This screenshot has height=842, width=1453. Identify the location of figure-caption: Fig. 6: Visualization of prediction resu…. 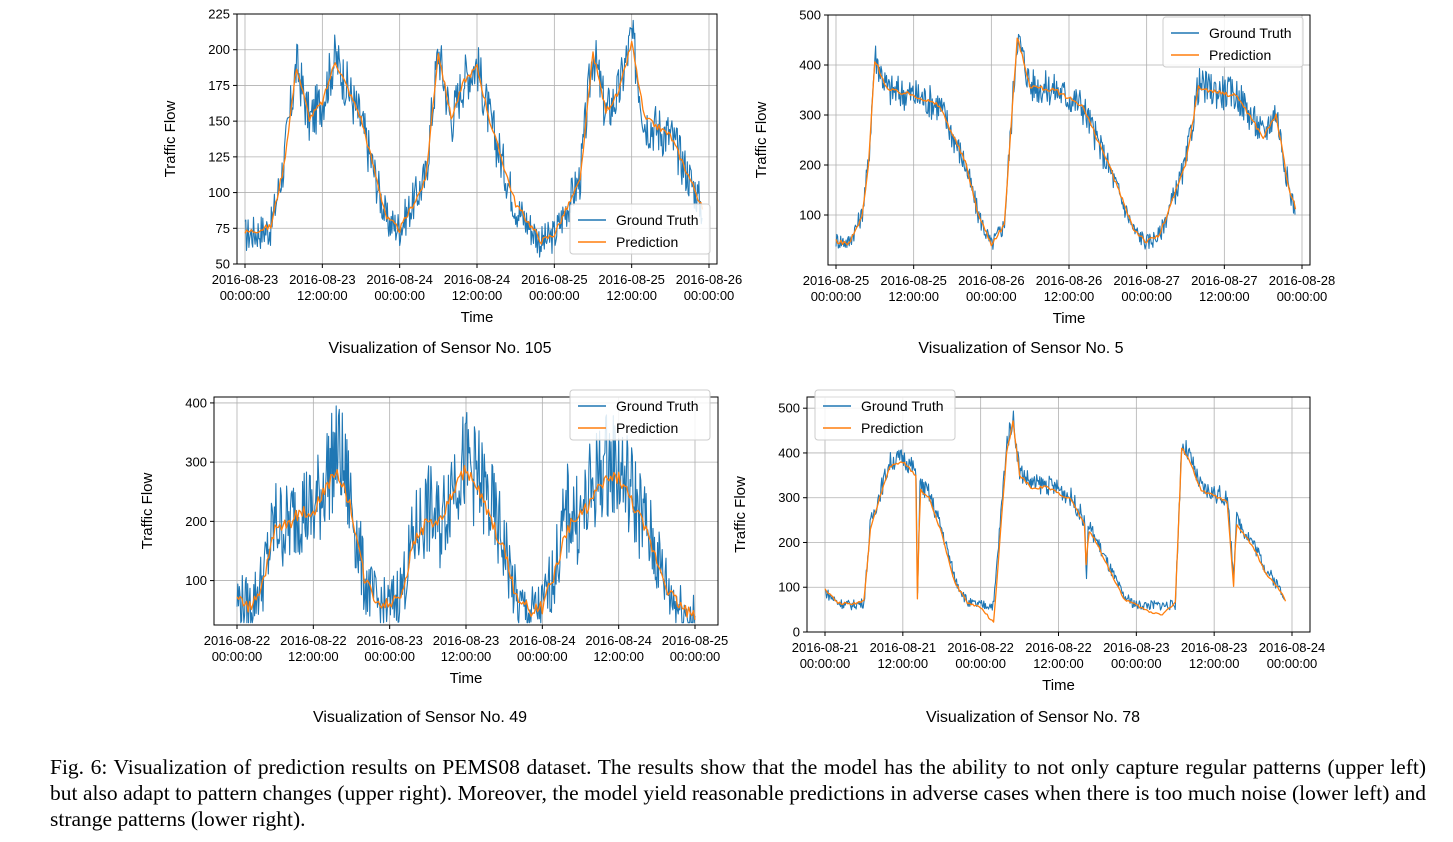
(738, 793).